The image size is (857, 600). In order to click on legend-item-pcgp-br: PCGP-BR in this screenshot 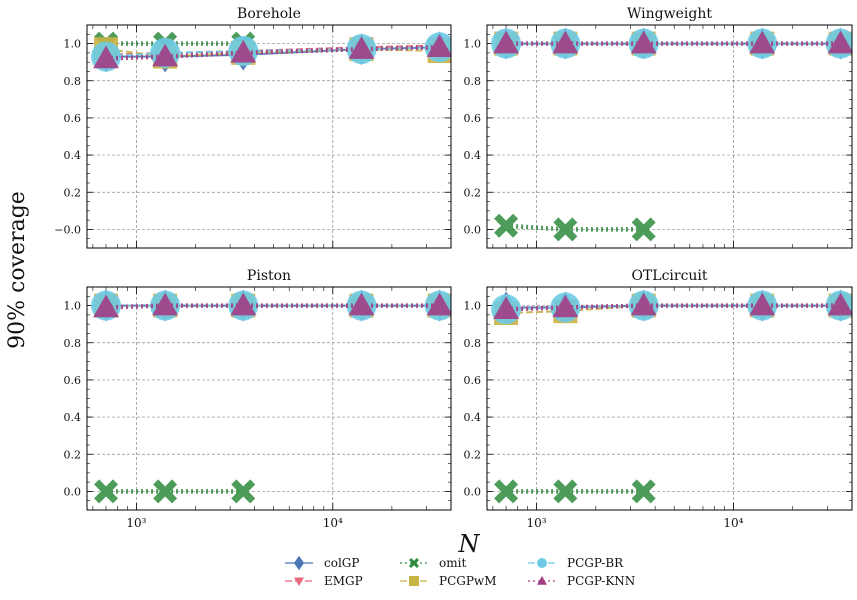, I will do `click(576, 563)`.